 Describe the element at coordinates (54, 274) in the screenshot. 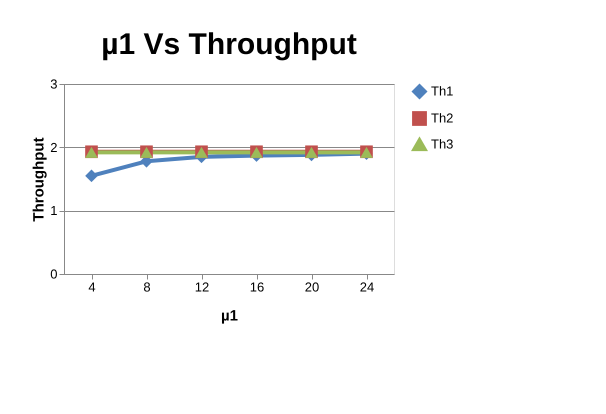

I see `y-tick-label: 0` at that location.